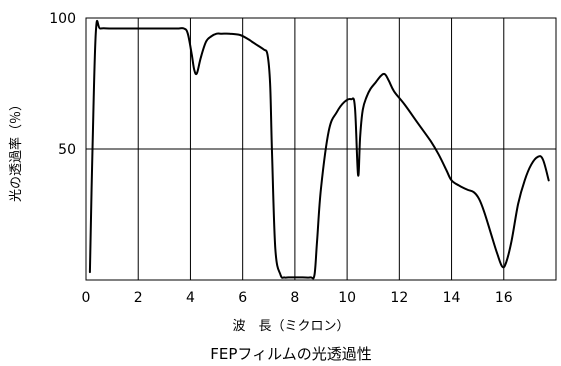 The image size is (561, 366). Describe the element at coordinates (67, 150) in the screenshot. I see `y-tick-label: 50` at that location.